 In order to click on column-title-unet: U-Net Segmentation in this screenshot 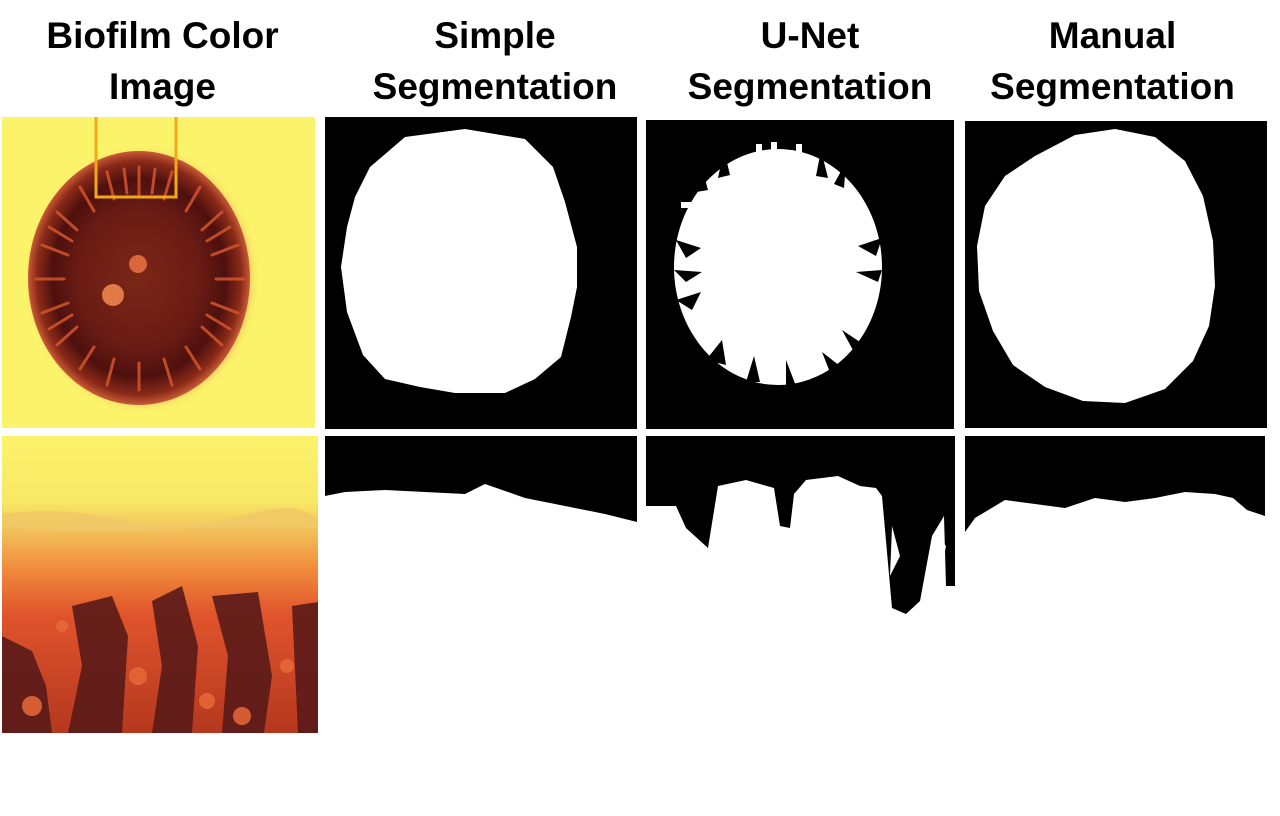, I will do `click(810, 61)`.